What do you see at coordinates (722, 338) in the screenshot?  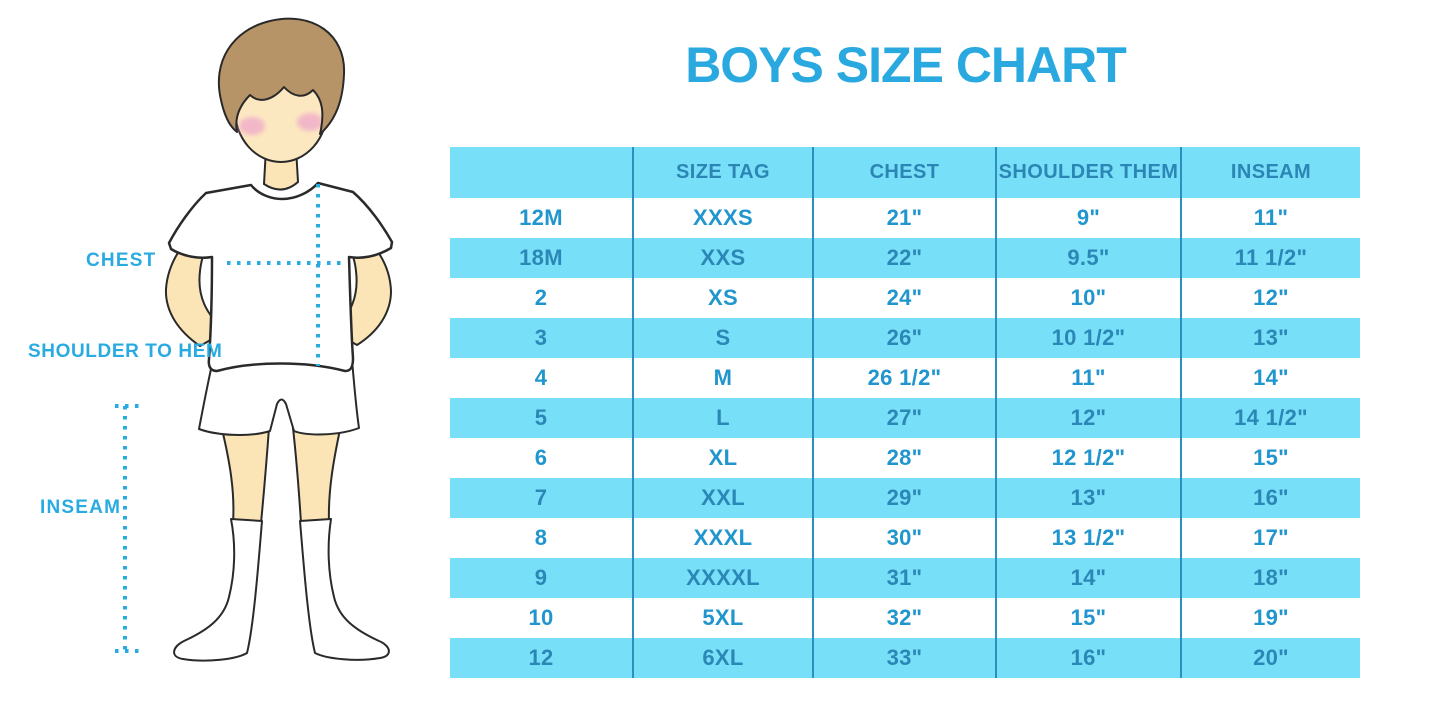 I see `table-cell: S` at bounding box center [722, 338].